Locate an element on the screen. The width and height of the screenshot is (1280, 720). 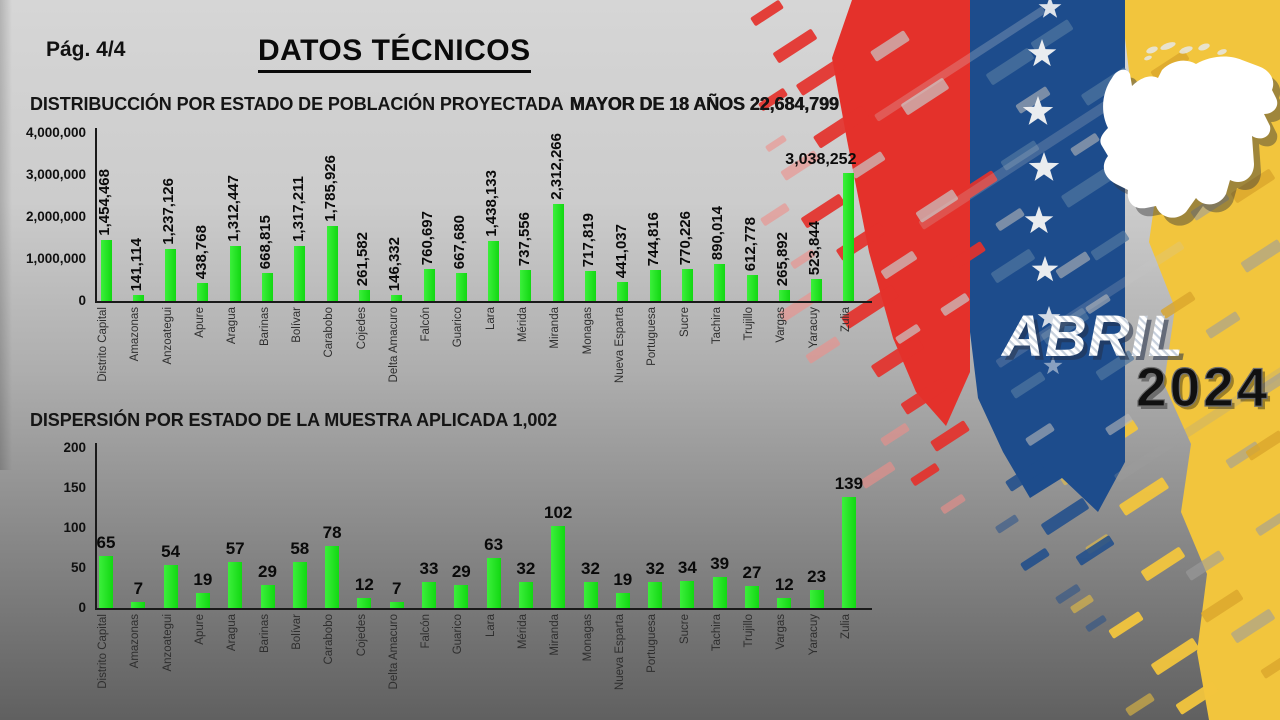
c2-value-label-distrito-capital: 65 is located at coordinates (106, 542).